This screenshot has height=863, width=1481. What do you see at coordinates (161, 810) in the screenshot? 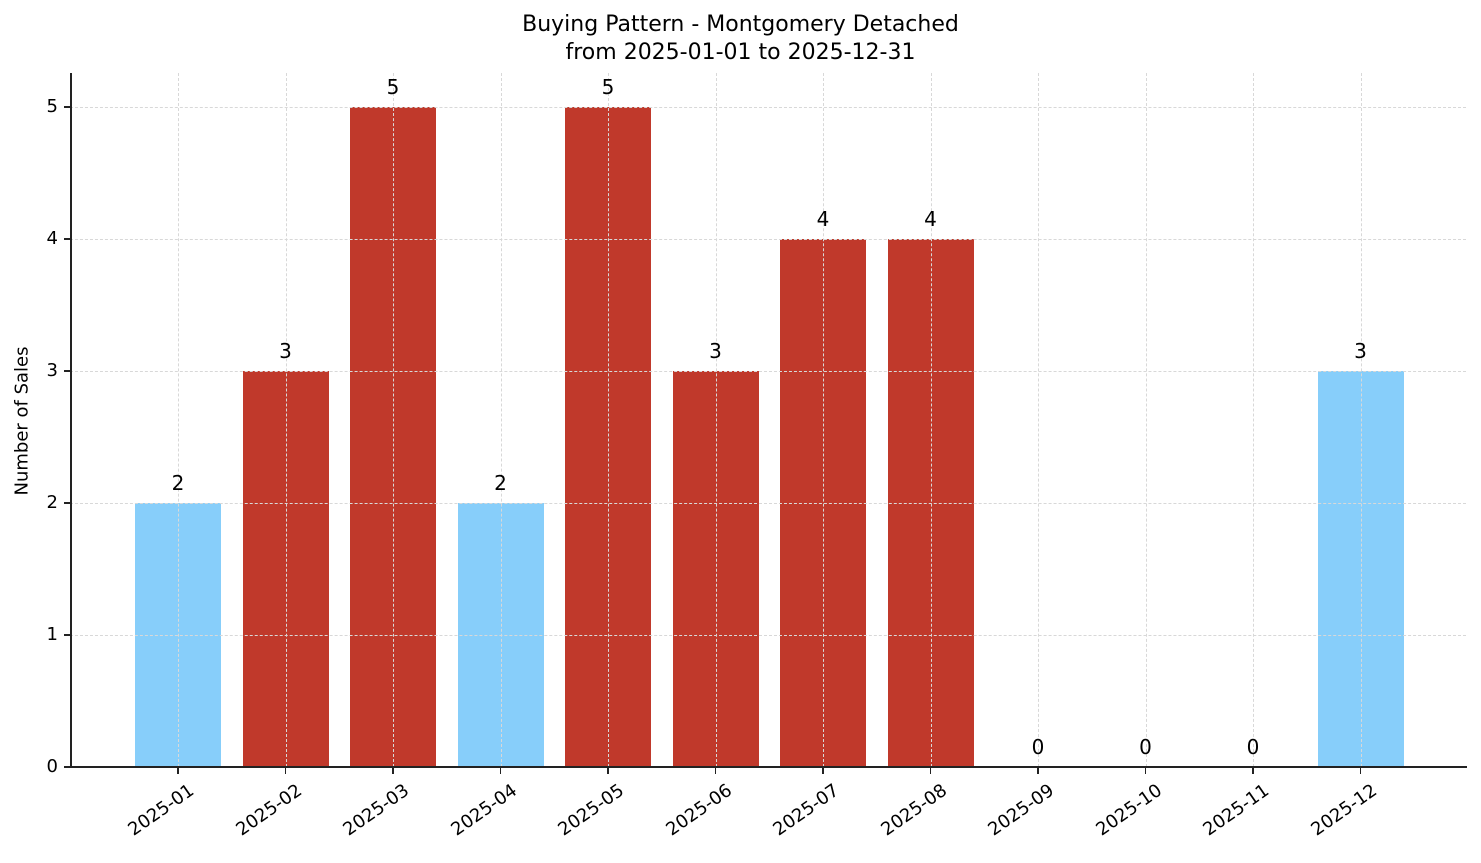
I see `x-tick-label: 2025-01` at bounding box center [161, 810].